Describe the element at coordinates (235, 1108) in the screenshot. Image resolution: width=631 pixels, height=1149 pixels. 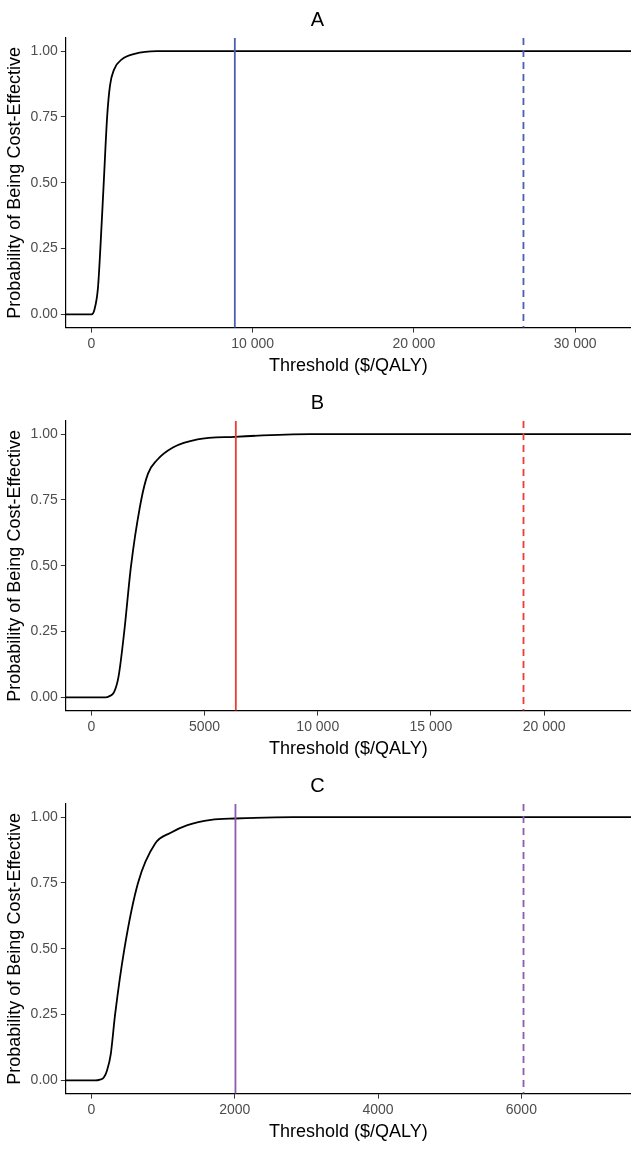
I see `x-tick-label: 2000` at that location.